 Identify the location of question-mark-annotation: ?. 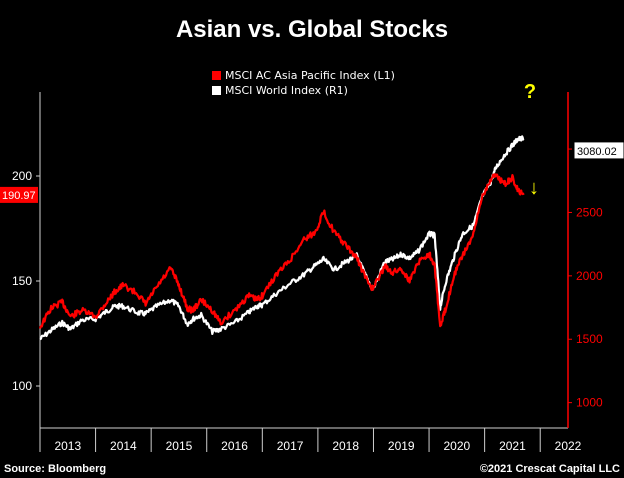
(530, 92).